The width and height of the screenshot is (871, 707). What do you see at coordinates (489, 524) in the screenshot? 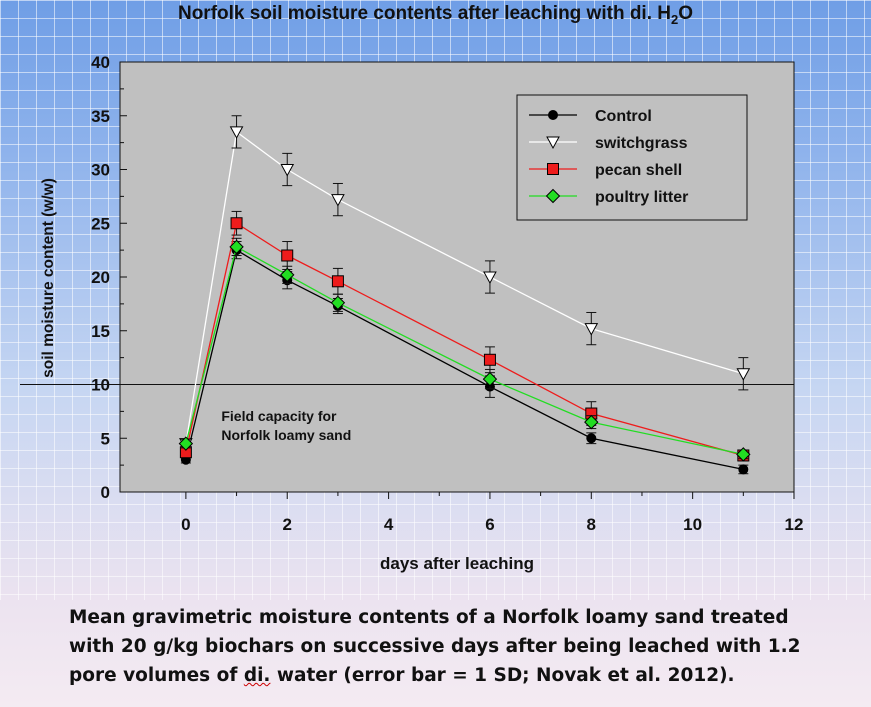
I see `x-tick-label: 6` at bounding box center [489, 524].